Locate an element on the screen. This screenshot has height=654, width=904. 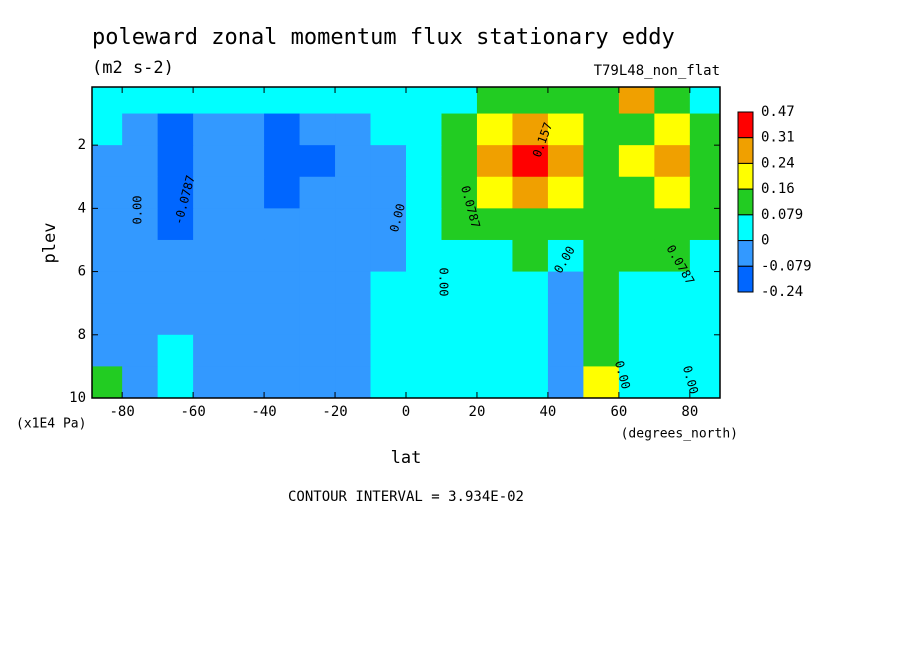
colorbar-label: -0.079 is located at coordinates (786, 266).